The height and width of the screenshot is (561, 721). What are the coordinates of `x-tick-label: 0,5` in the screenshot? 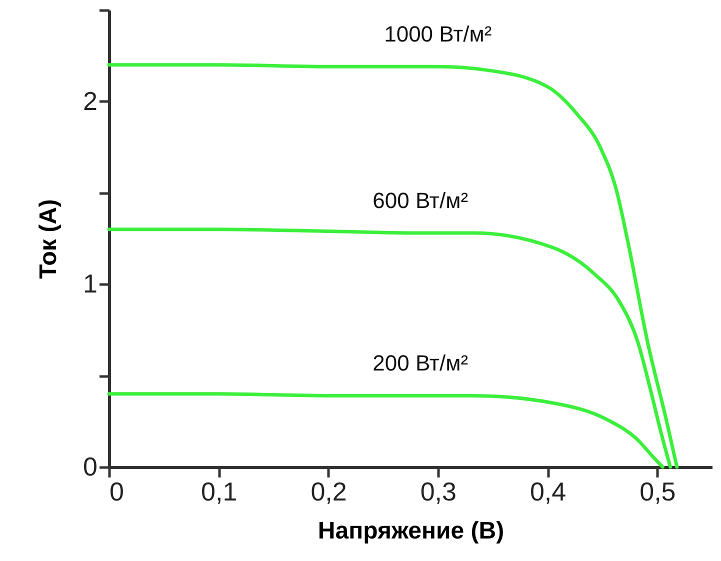 It's located at (658, 491).